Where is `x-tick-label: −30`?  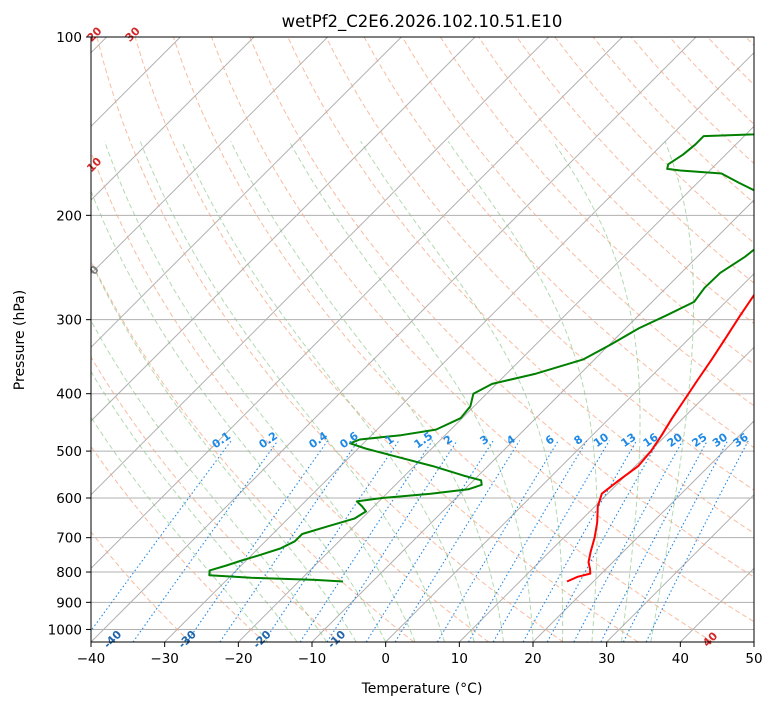
x-tick-label: −30 is located at coordinates (164, 659).